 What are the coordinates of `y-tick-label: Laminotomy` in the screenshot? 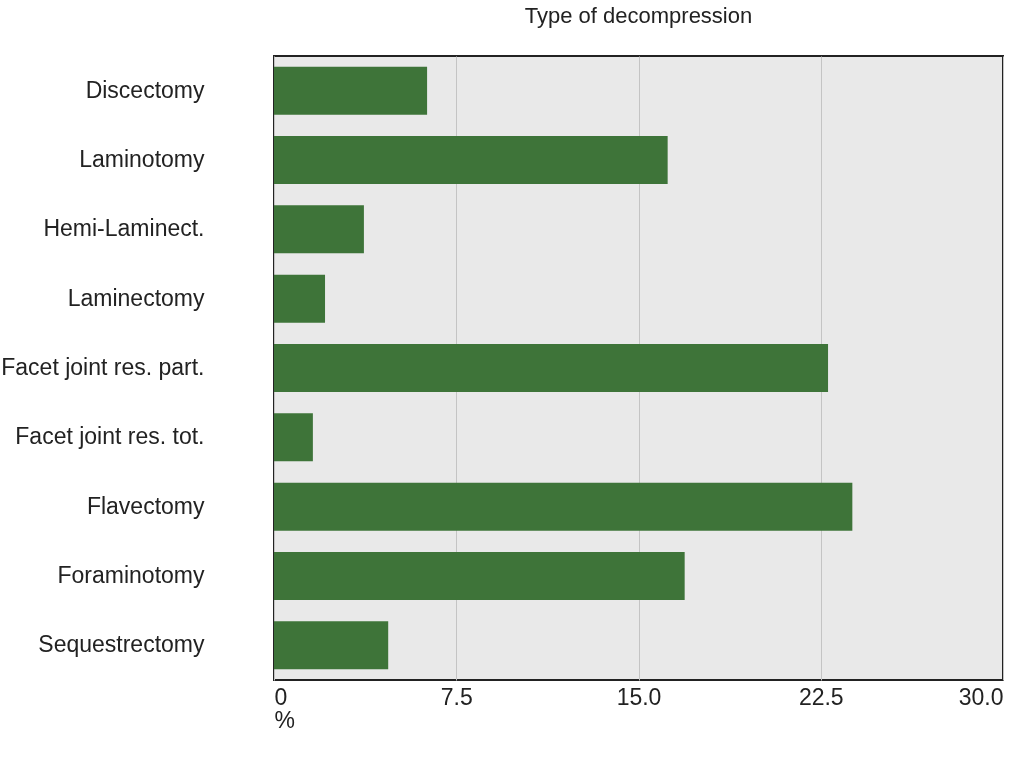 It's located at (142, 159).